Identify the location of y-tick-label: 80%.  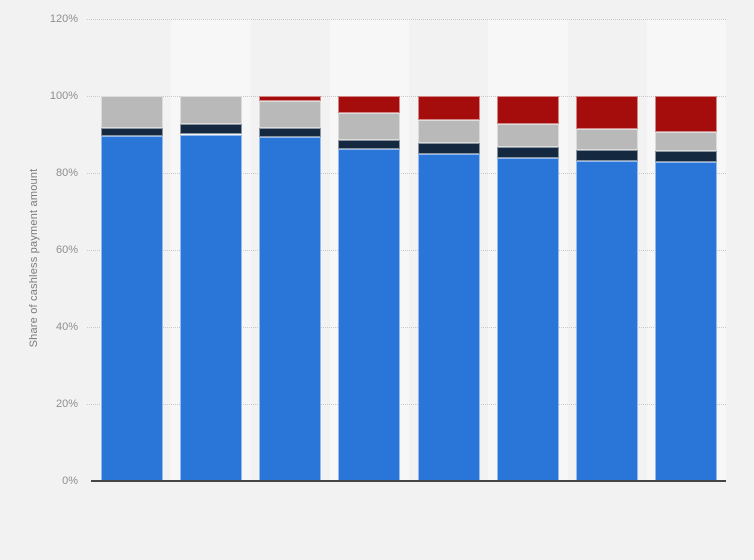
(66, 173).